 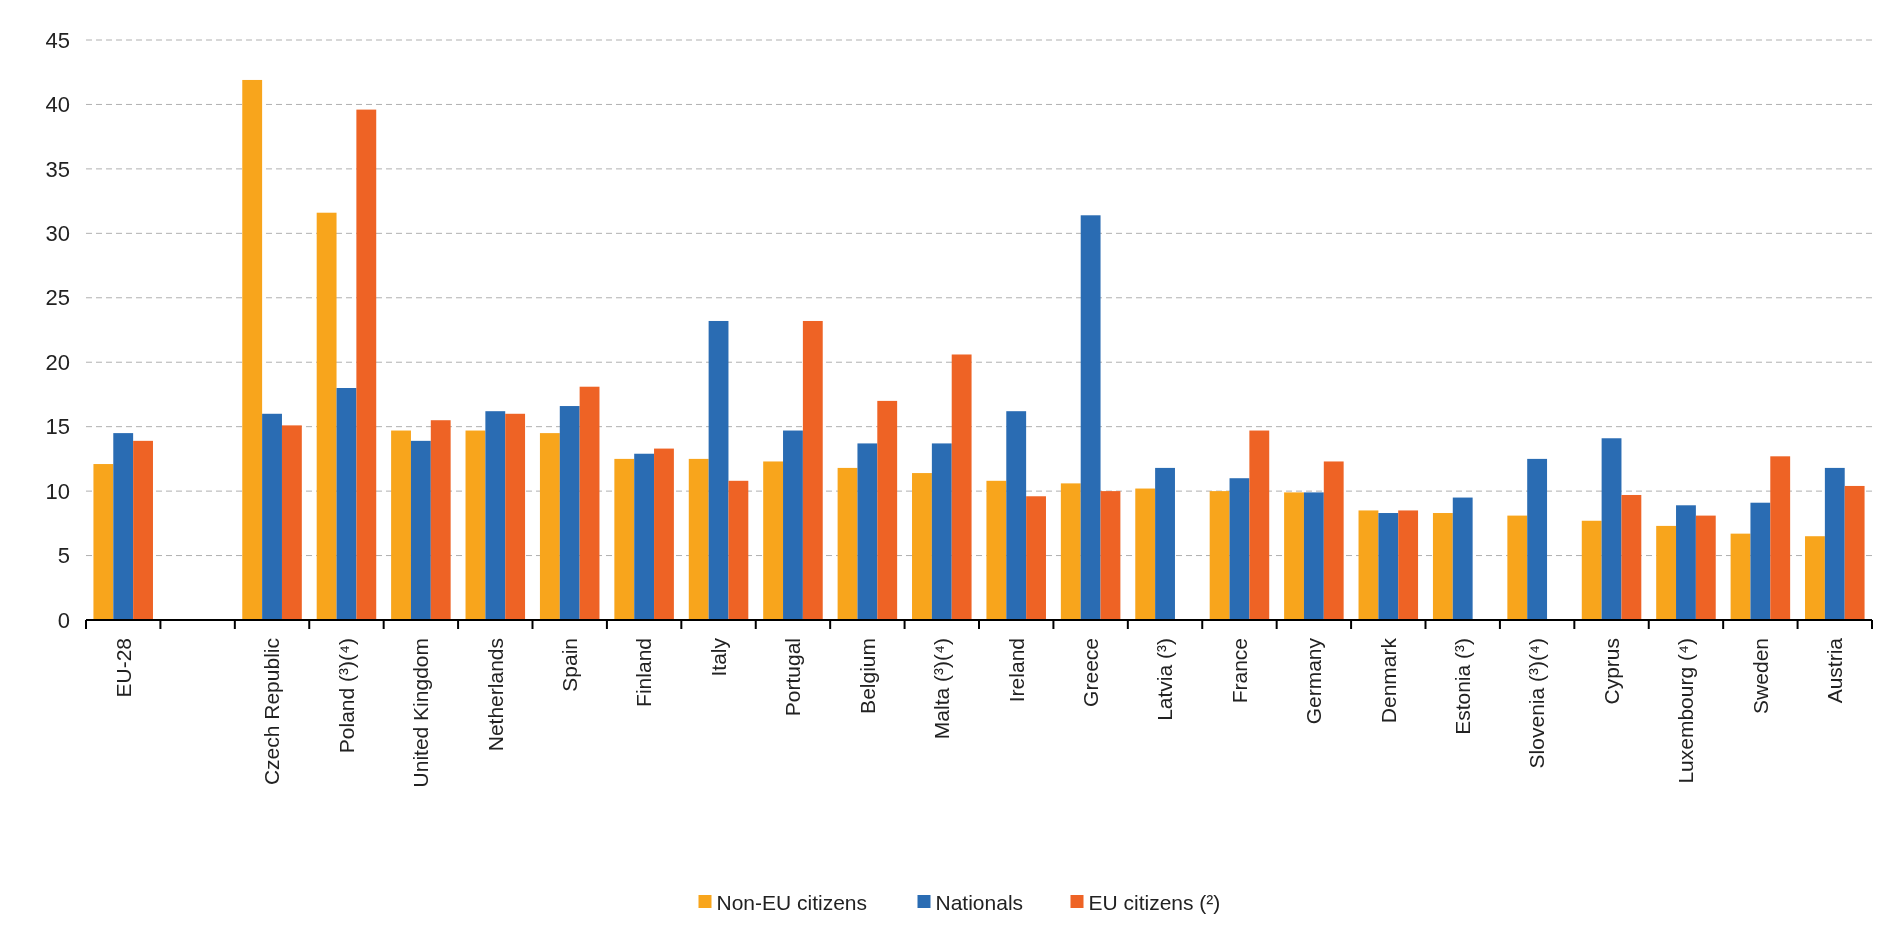 I want to click on x-tick-label: Ireland, so click(x=1016, y=670).